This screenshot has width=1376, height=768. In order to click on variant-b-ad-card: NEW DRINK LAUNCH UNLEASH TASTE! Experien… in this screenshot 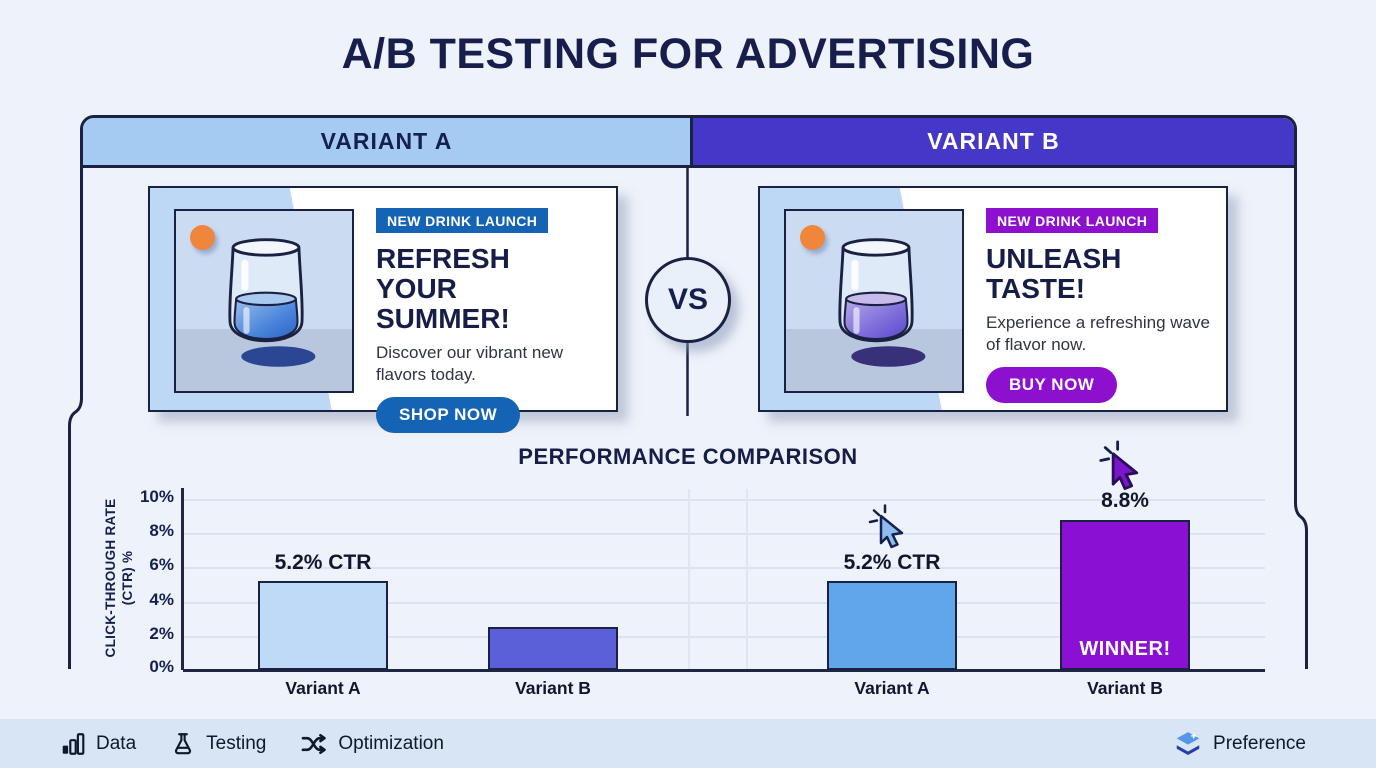, I will do `click(993, 299)`.